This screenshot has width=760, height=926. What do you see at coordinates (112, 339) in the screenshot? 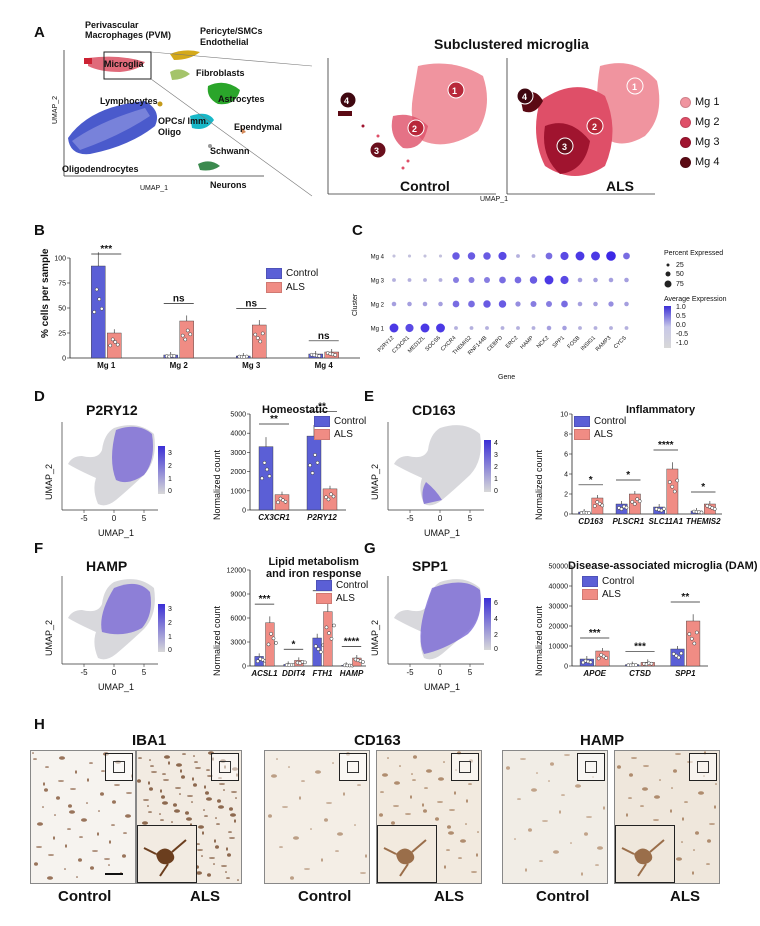
I see `b-pt-Mg 1-ALS-1` at bounding box center [112, 339].